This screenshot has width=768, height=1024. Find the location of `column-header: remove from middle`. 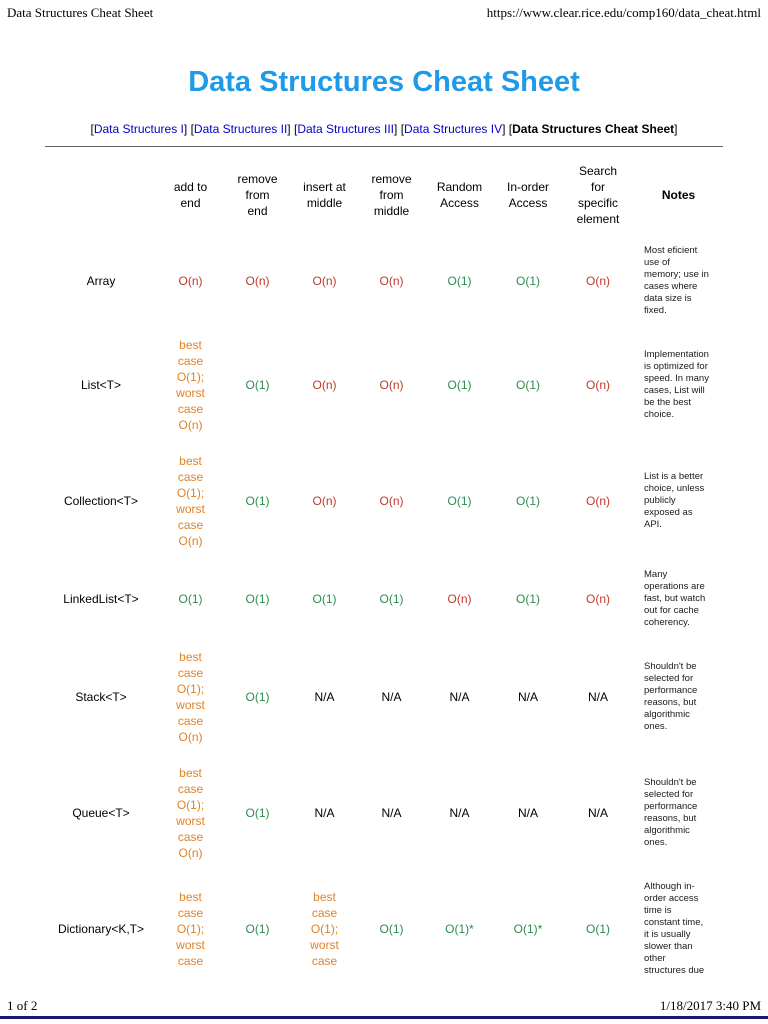

column-header: remove from middle is located at coordinates (391, 195).